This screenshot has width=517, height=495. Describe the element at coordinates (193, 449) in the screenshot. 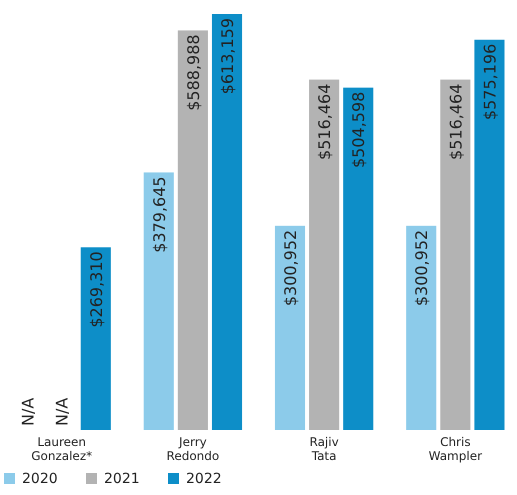

I see `x-tick-label: Jerry Redondo` at that location.